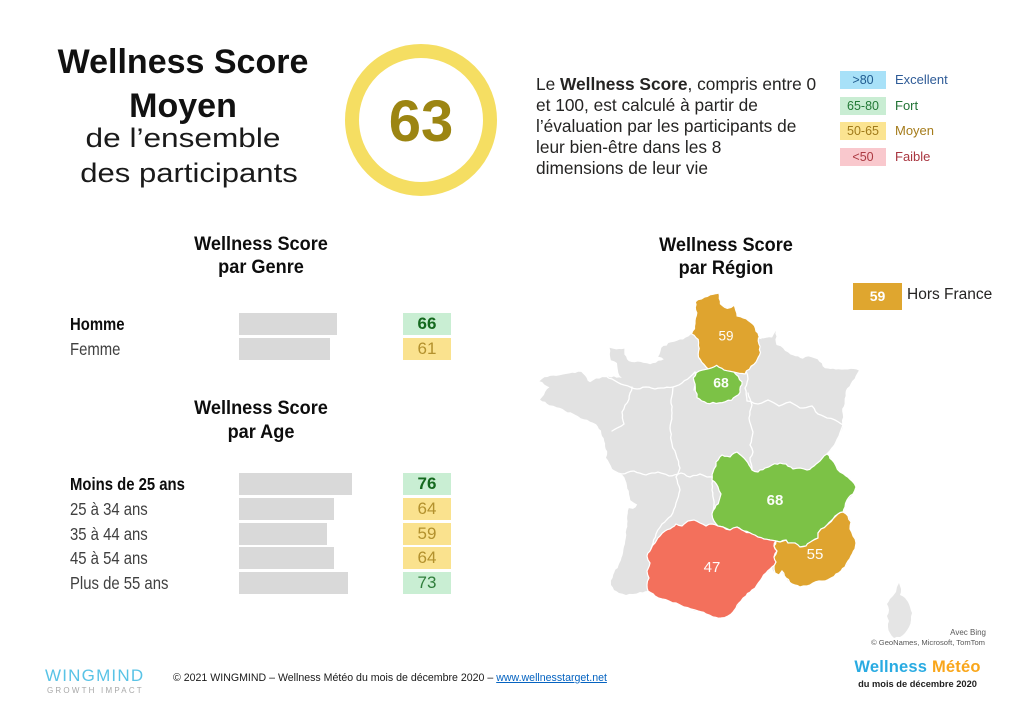 The width and height of the screenshot is (1024, 709). I want to click on svg-text: 47, so click(712, 567).